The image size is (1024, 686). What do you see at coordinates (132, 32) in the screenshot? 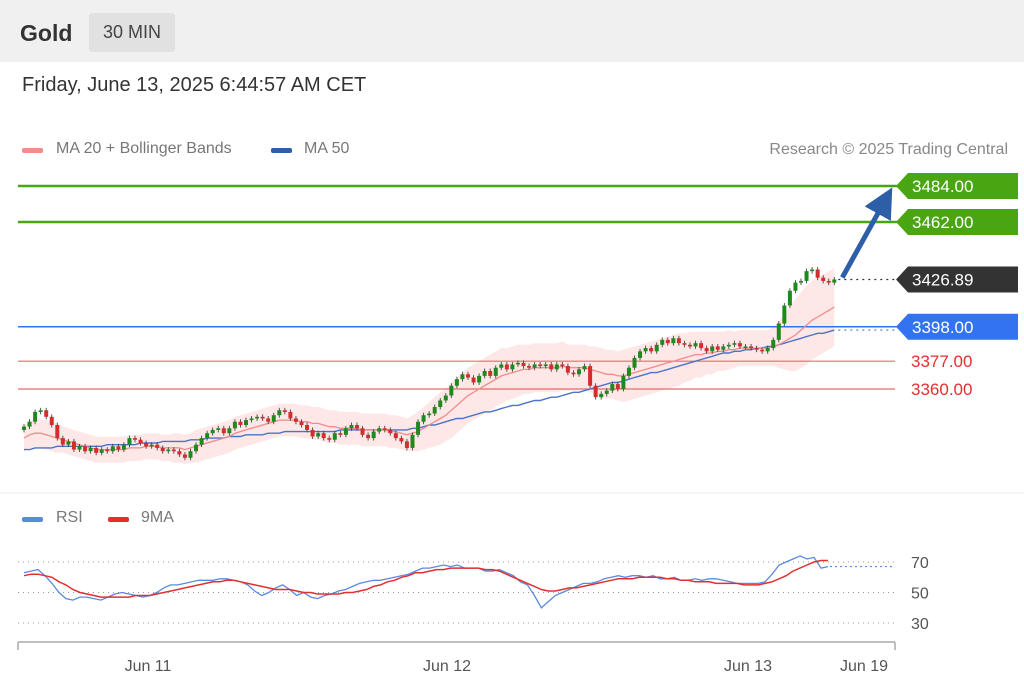
I see `timeframe-button: 30 MIN` at bounding box center [132, 32].